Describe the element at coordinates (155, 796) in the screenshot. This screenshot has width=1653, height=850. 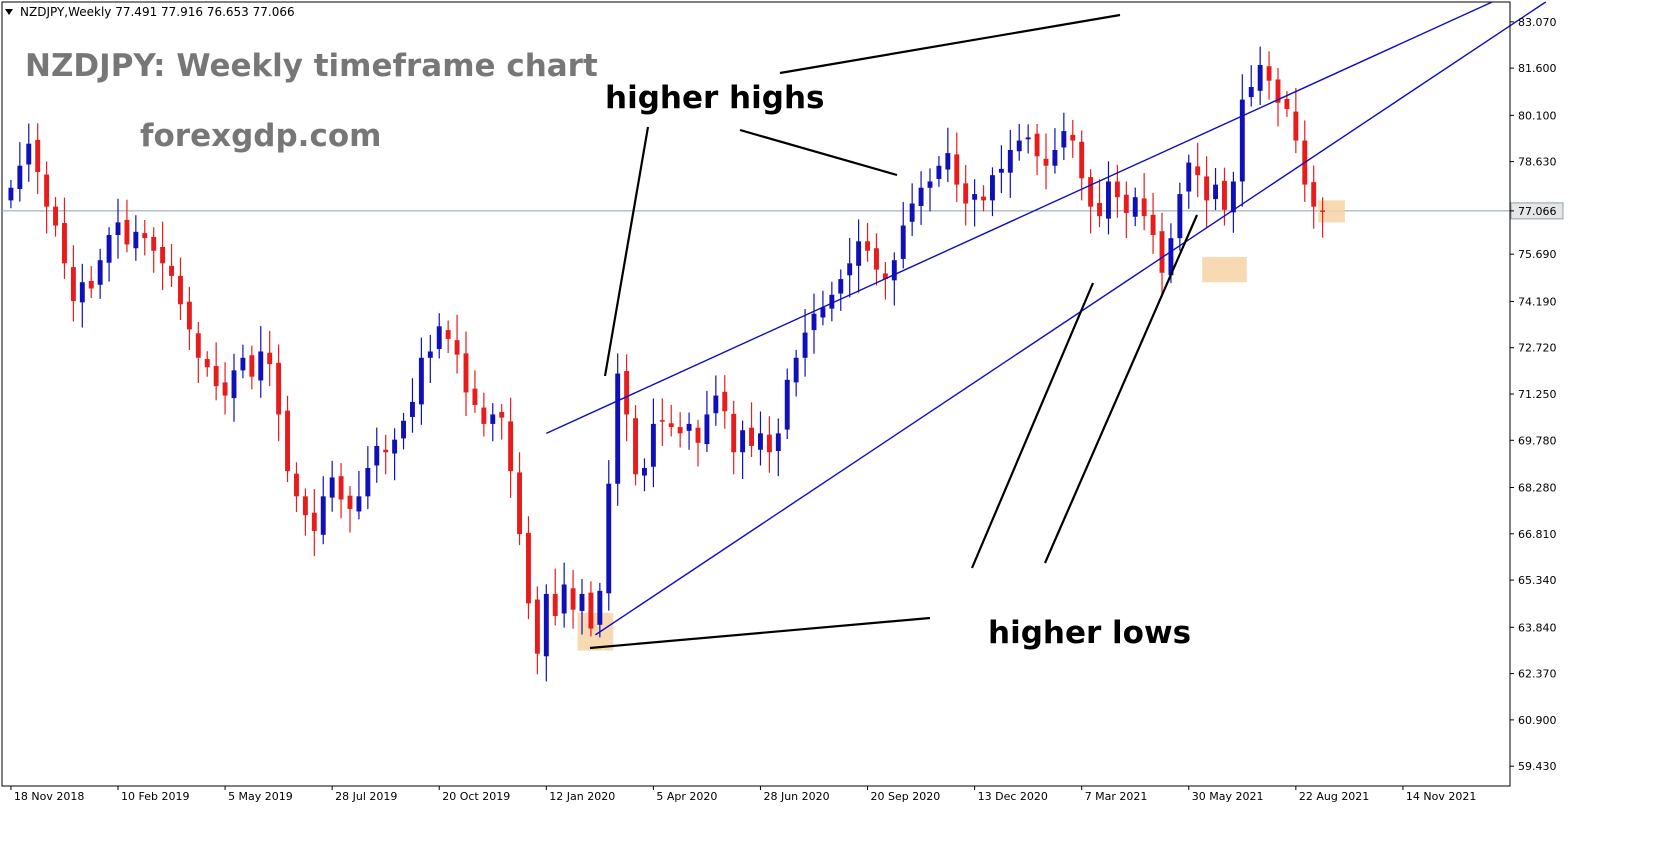
I see `x-tick-label: 10 Feb 2019` at that location.